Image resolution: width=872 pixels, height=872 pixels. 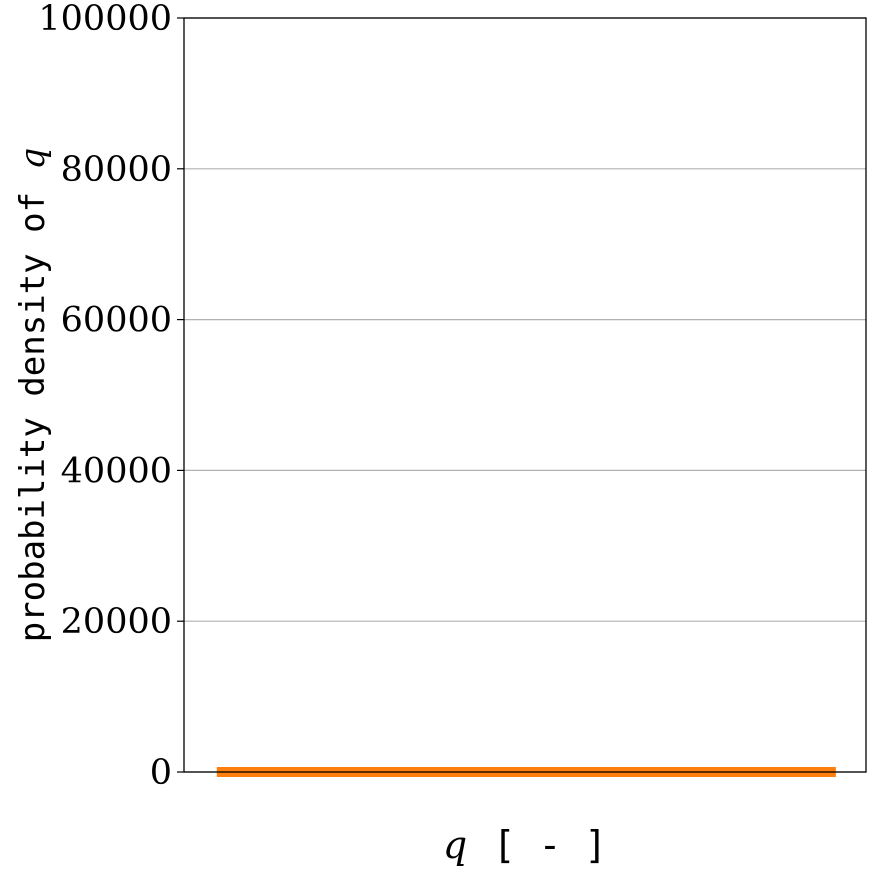 I want to click on y-tick-label: 80000, so click(x=116, y=170).